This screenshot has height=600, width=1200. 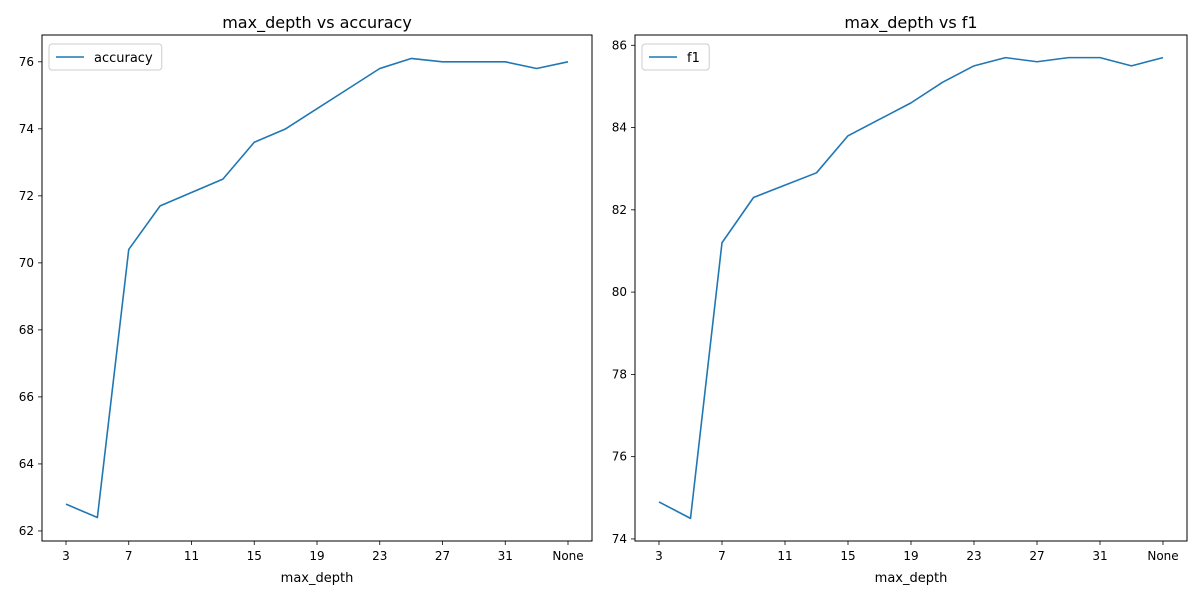 I want to click on legend-box, so click(x=105, y=57).